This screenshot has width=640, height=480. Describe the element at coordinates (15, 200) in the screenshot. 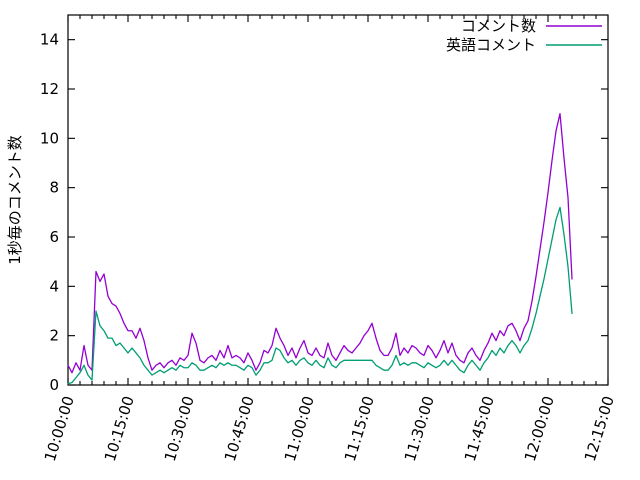

I see `y-axis-title: 1秒毎のコメント数` at that location.